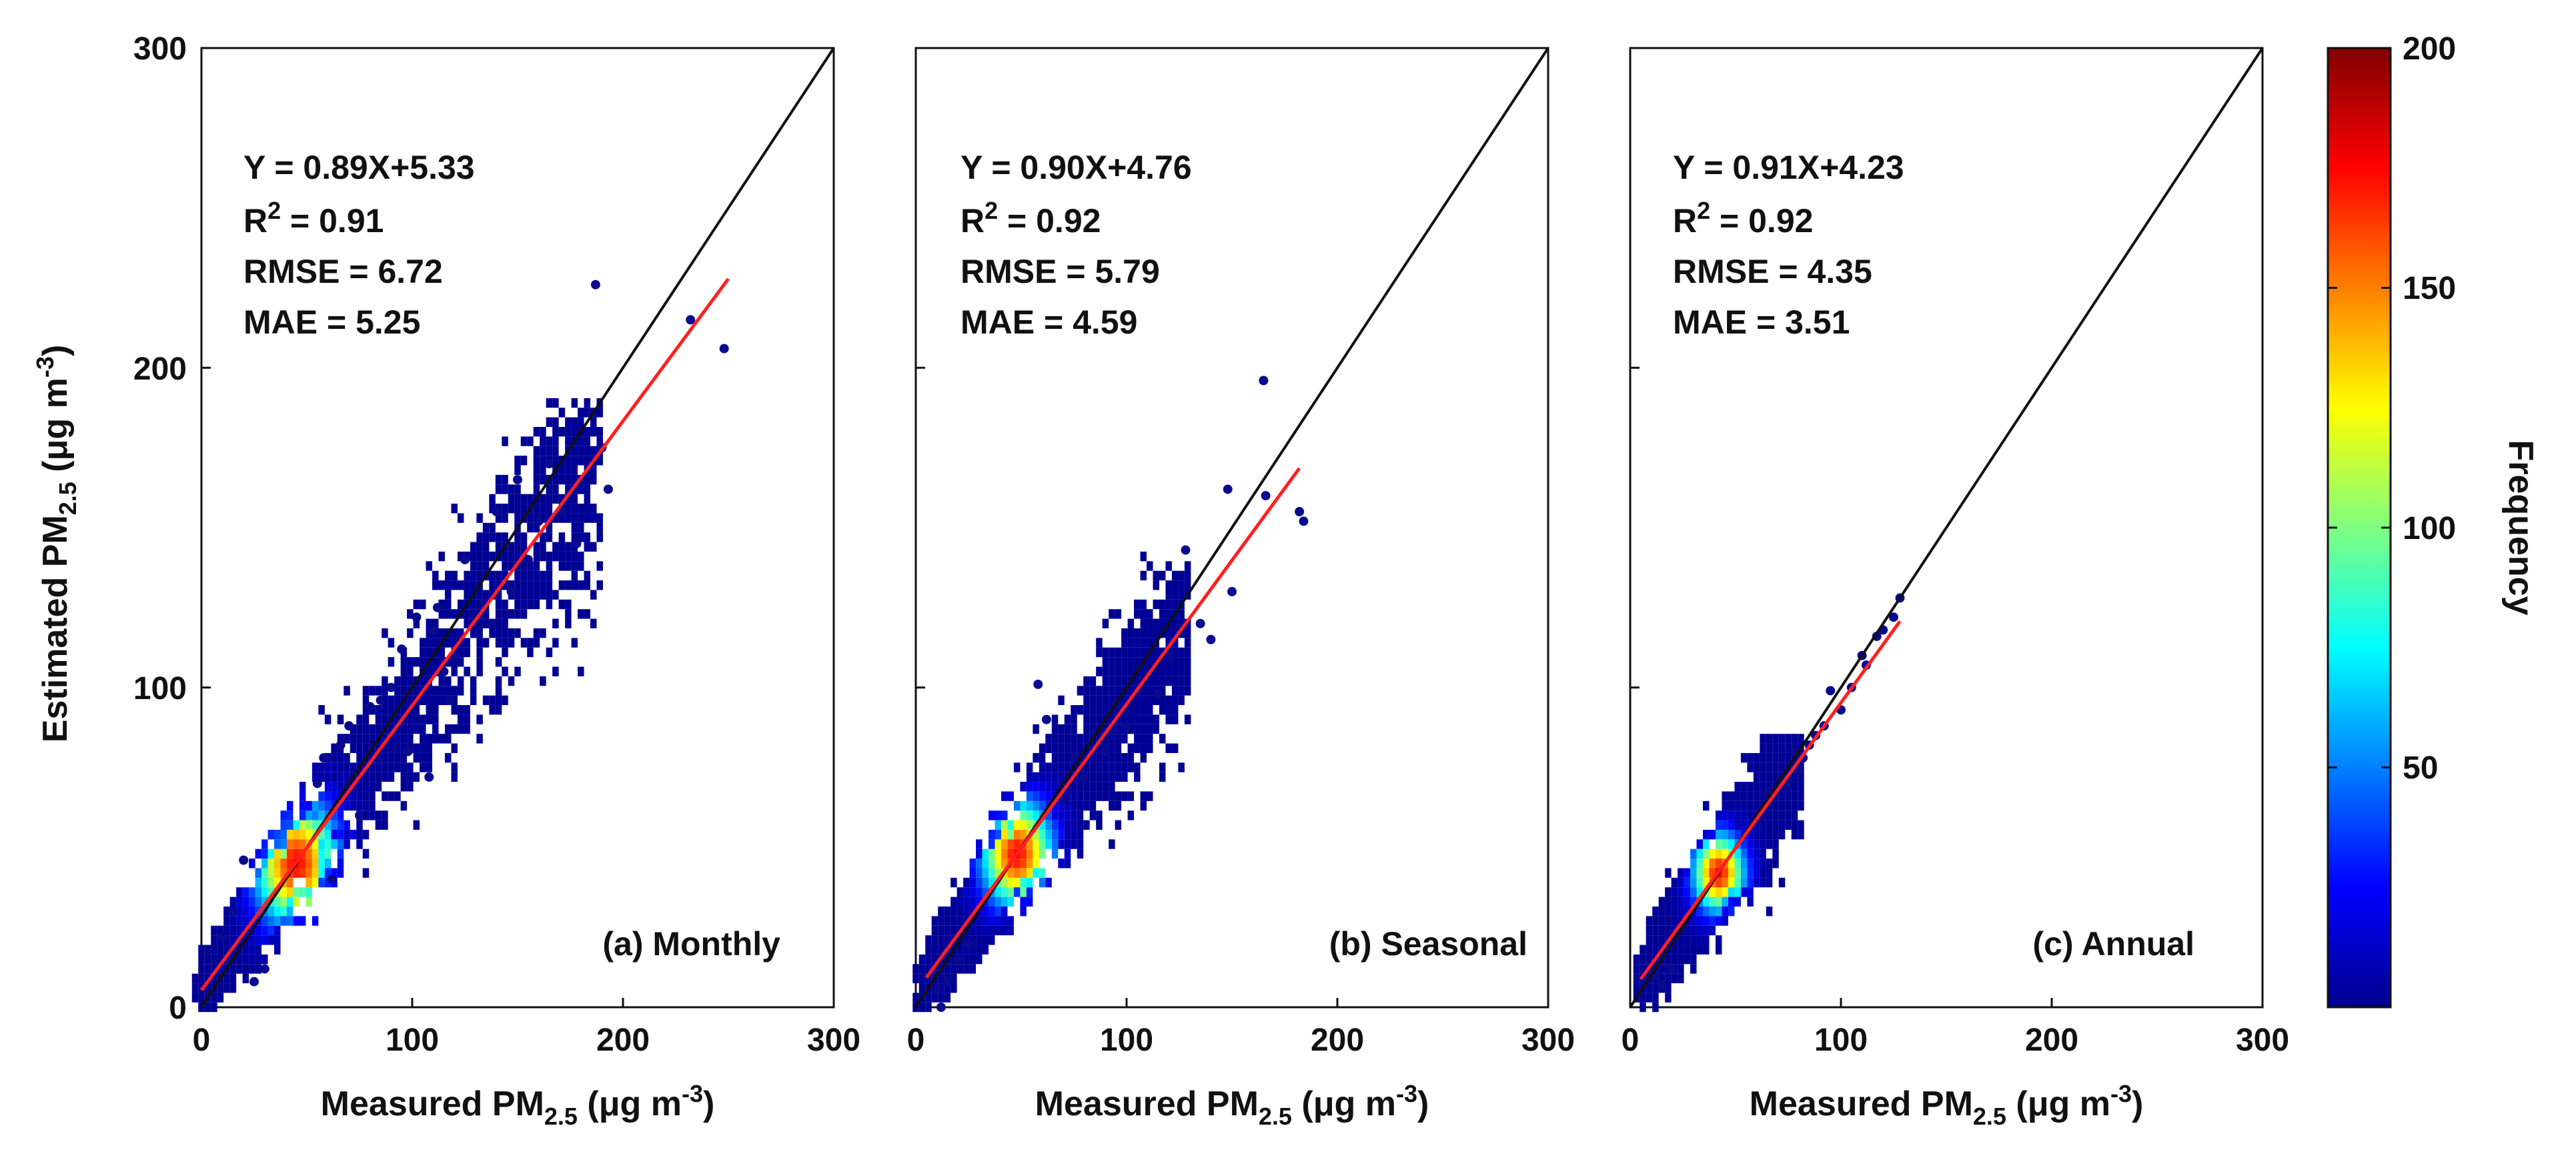 The height and width of the screenshot is (1168, 2576). Describe the element at coordinates (160, 369) in the screenshot. I see `ytick-label: 200` at that location.